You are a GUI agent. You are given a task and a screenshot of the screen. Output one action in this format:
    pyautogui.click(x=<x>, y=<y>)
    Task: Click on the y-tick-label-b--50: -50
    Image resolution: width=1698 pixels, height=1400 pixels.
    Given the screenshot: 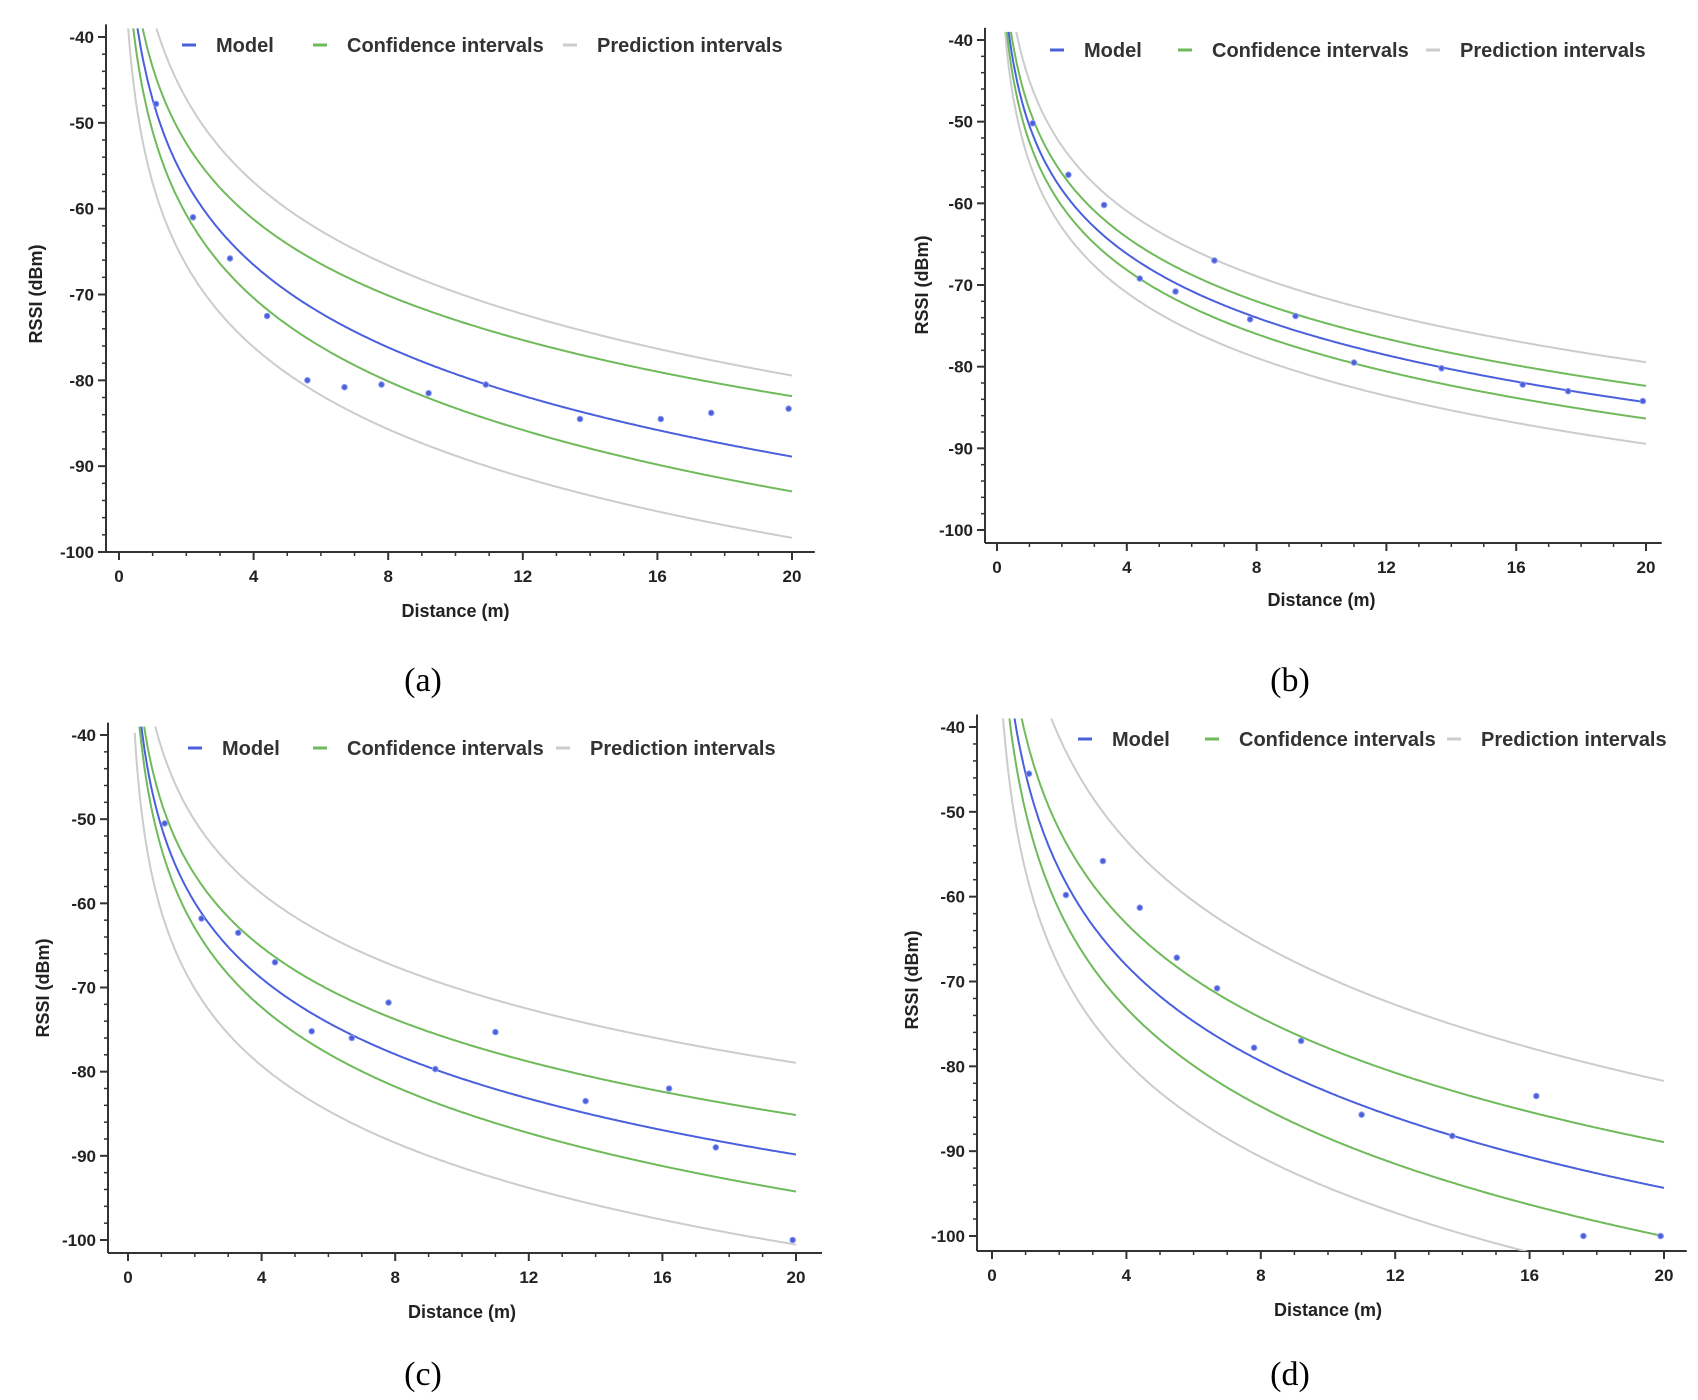 What is the action you would take?
    pyautogui.click(x=960, y=122)
    